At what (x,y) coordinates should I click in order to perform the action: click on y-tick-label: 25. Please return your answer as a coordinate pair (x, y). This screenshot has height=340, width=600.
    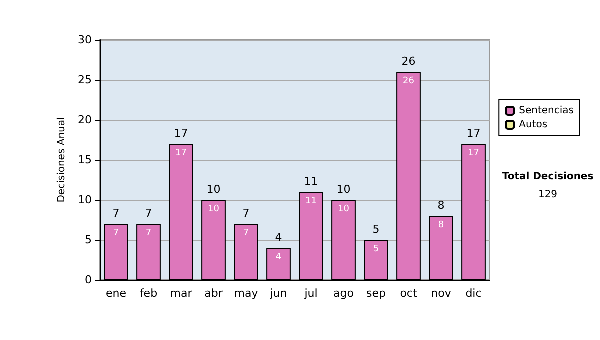
    Looking at the image, I should click on (85, 80).